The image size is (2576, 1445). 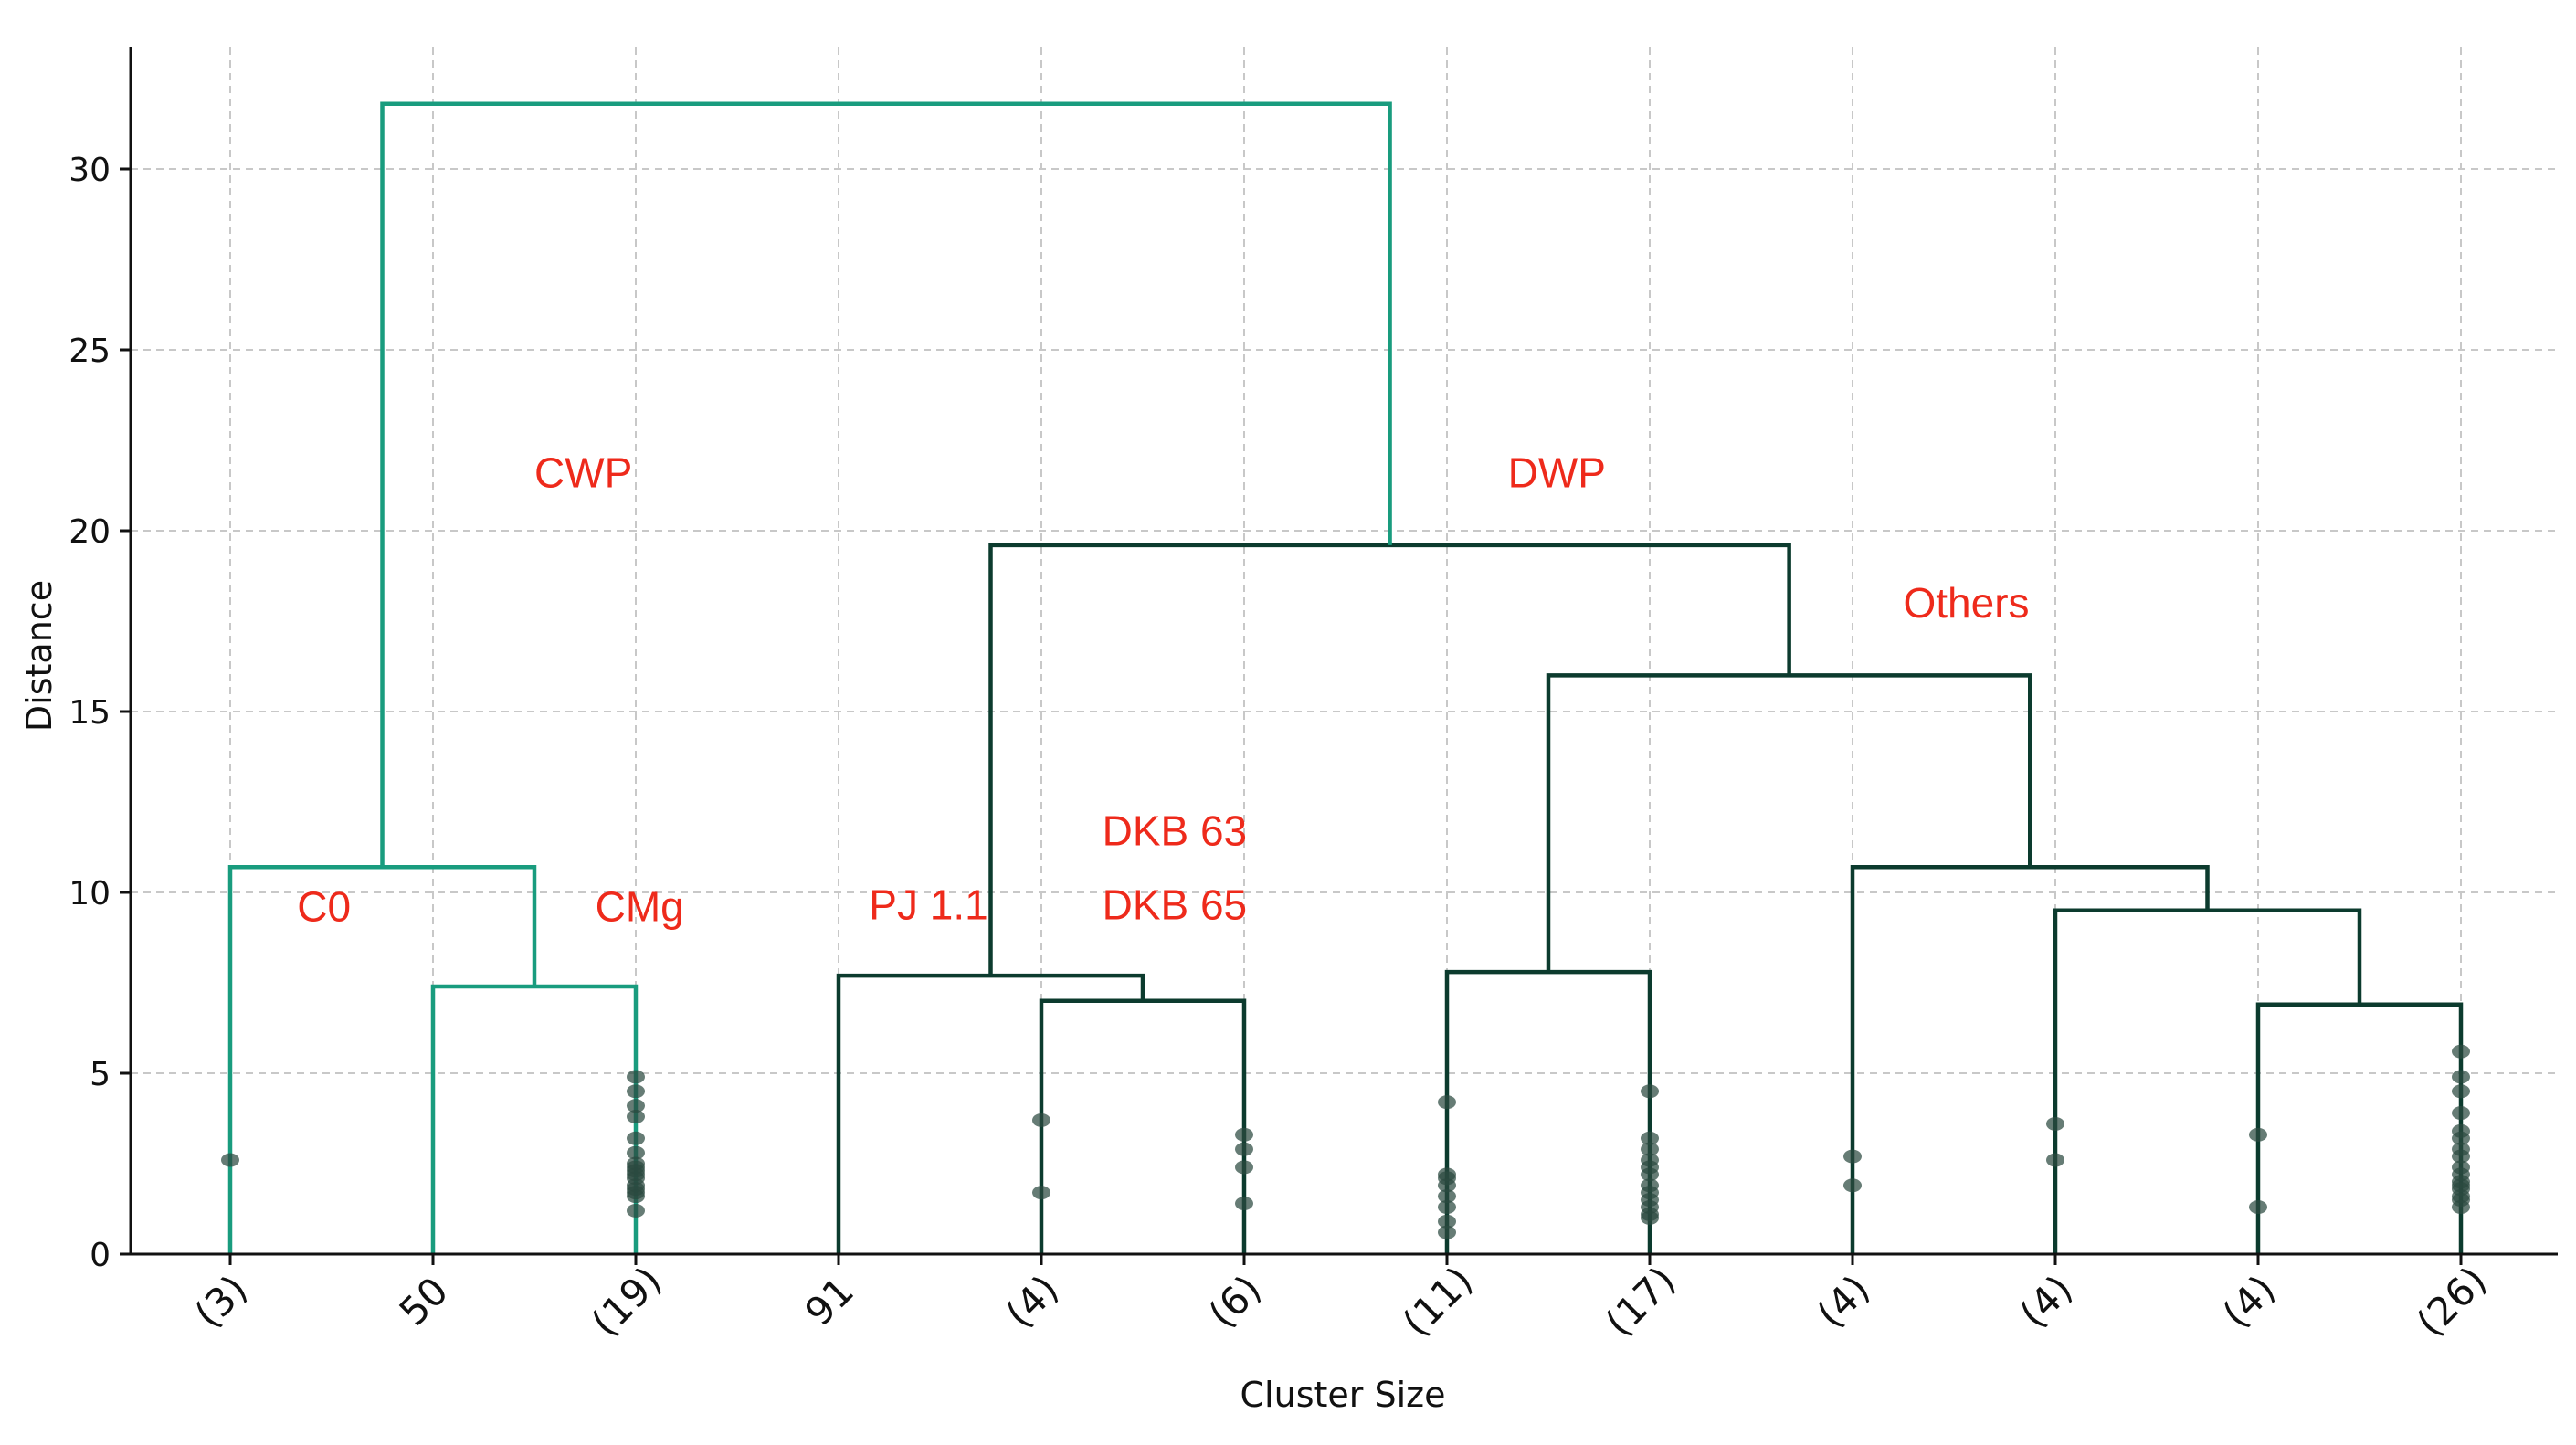 What do you see at coordinates (640, 907) in the screenshot?
I see `cluster-annotation: CMg` at bounding box center [640, 907].